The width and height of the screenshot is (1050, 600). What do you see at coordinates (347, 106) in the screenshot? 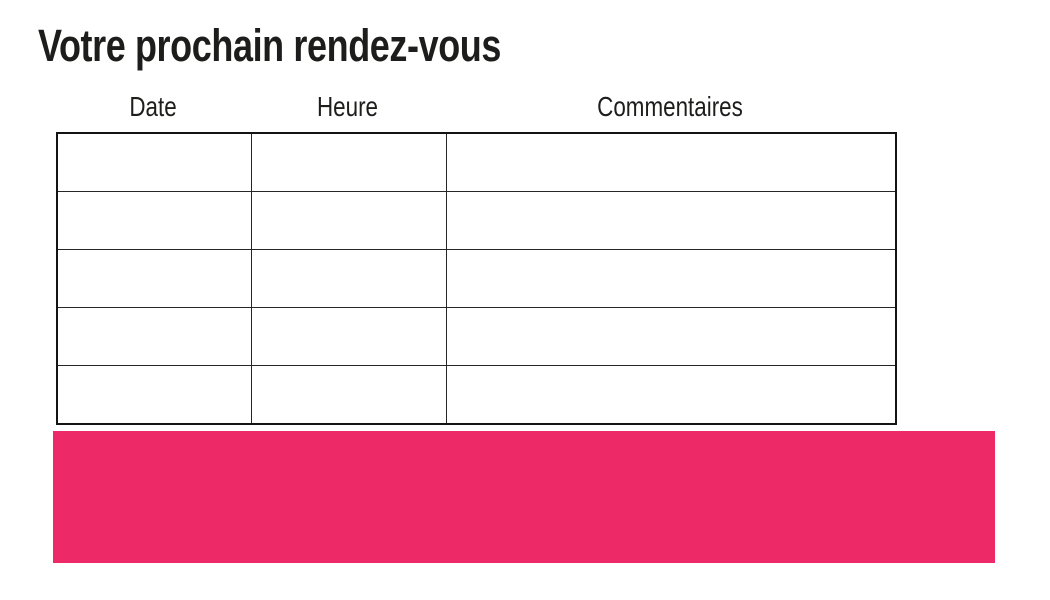
I see `column-header-heure: Heure` at bounding box center [347, 106].